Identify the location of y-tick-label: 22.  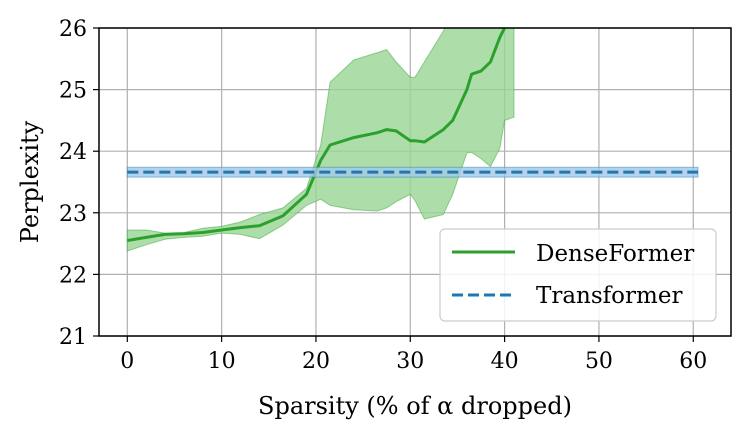
(73, 275).